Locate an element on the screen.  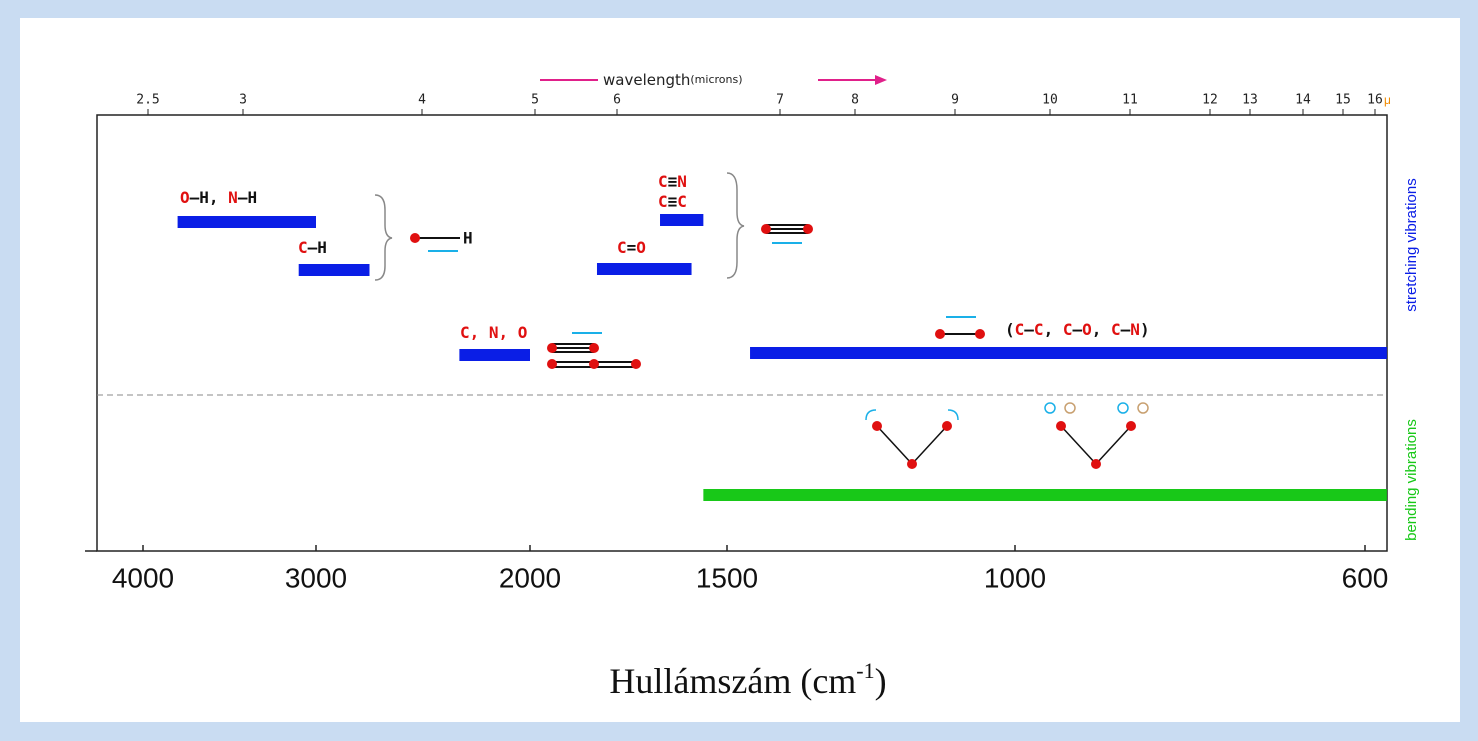
top-tick-label: 15 is located at coordinates (1343, 100).